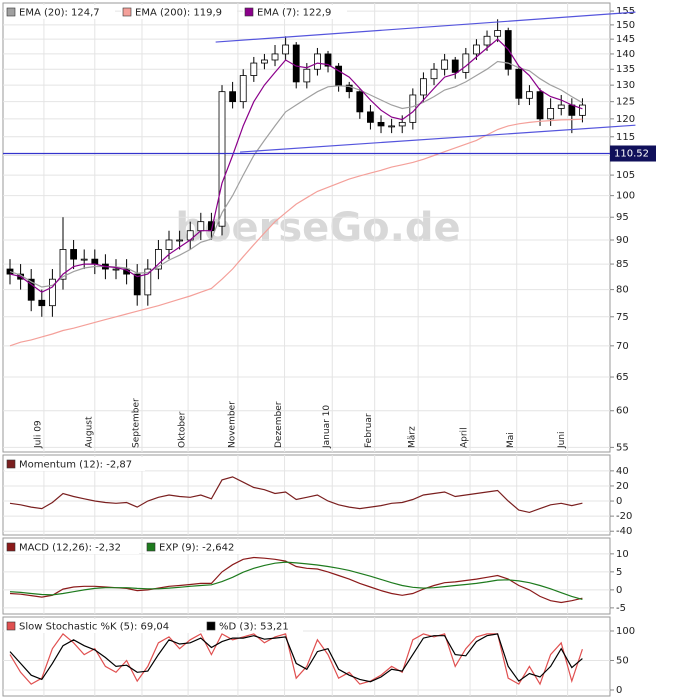 The image size is (673, 698). I want to click on x-tick-label: September, so click(136, 423).